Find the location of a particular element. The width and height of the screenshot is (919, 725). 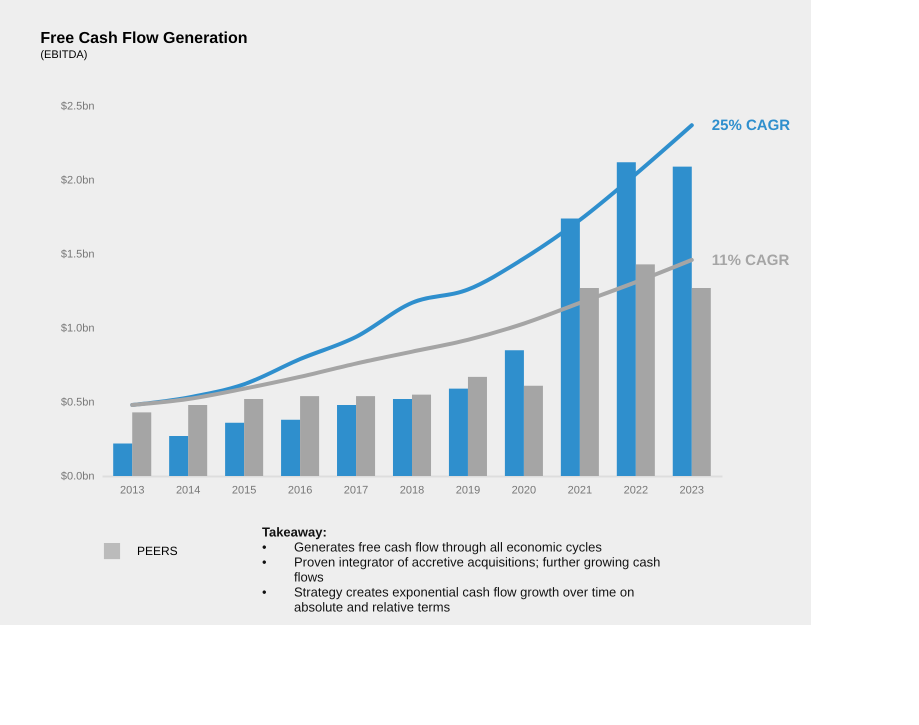

x-tick-label: 2018 is located at coordinates (412, 490).